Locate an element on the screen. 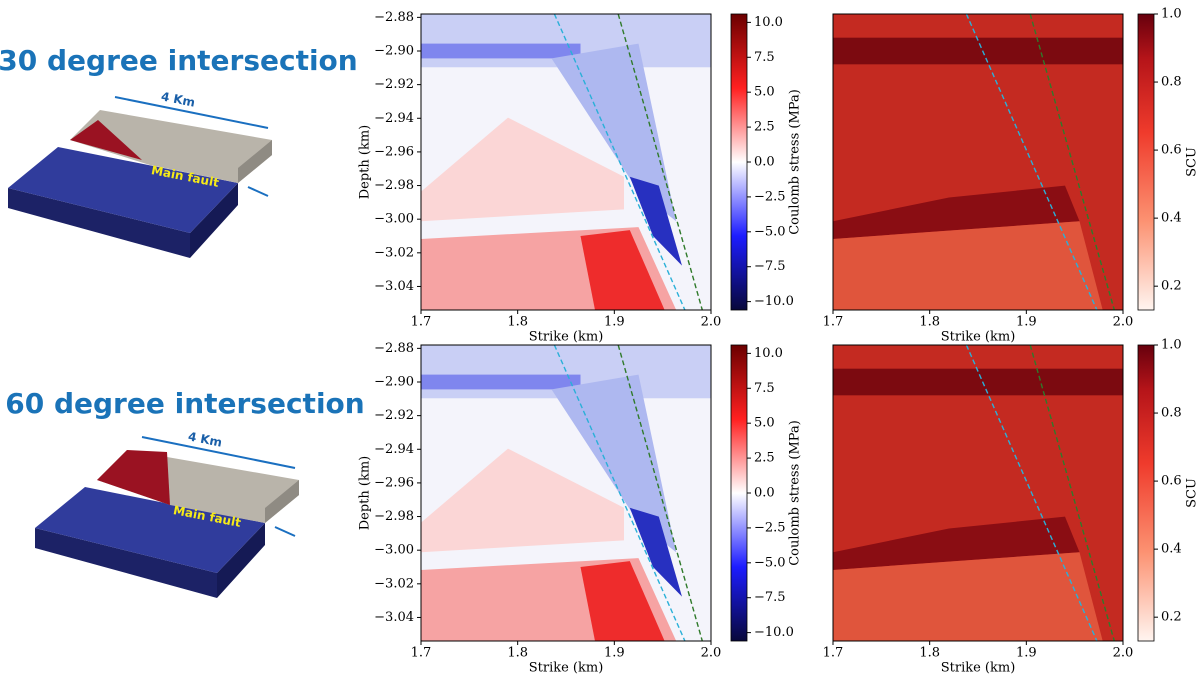 The image size is (1204, 679). panel-title: 30 degree intersection is located at coordinates (179, 60).